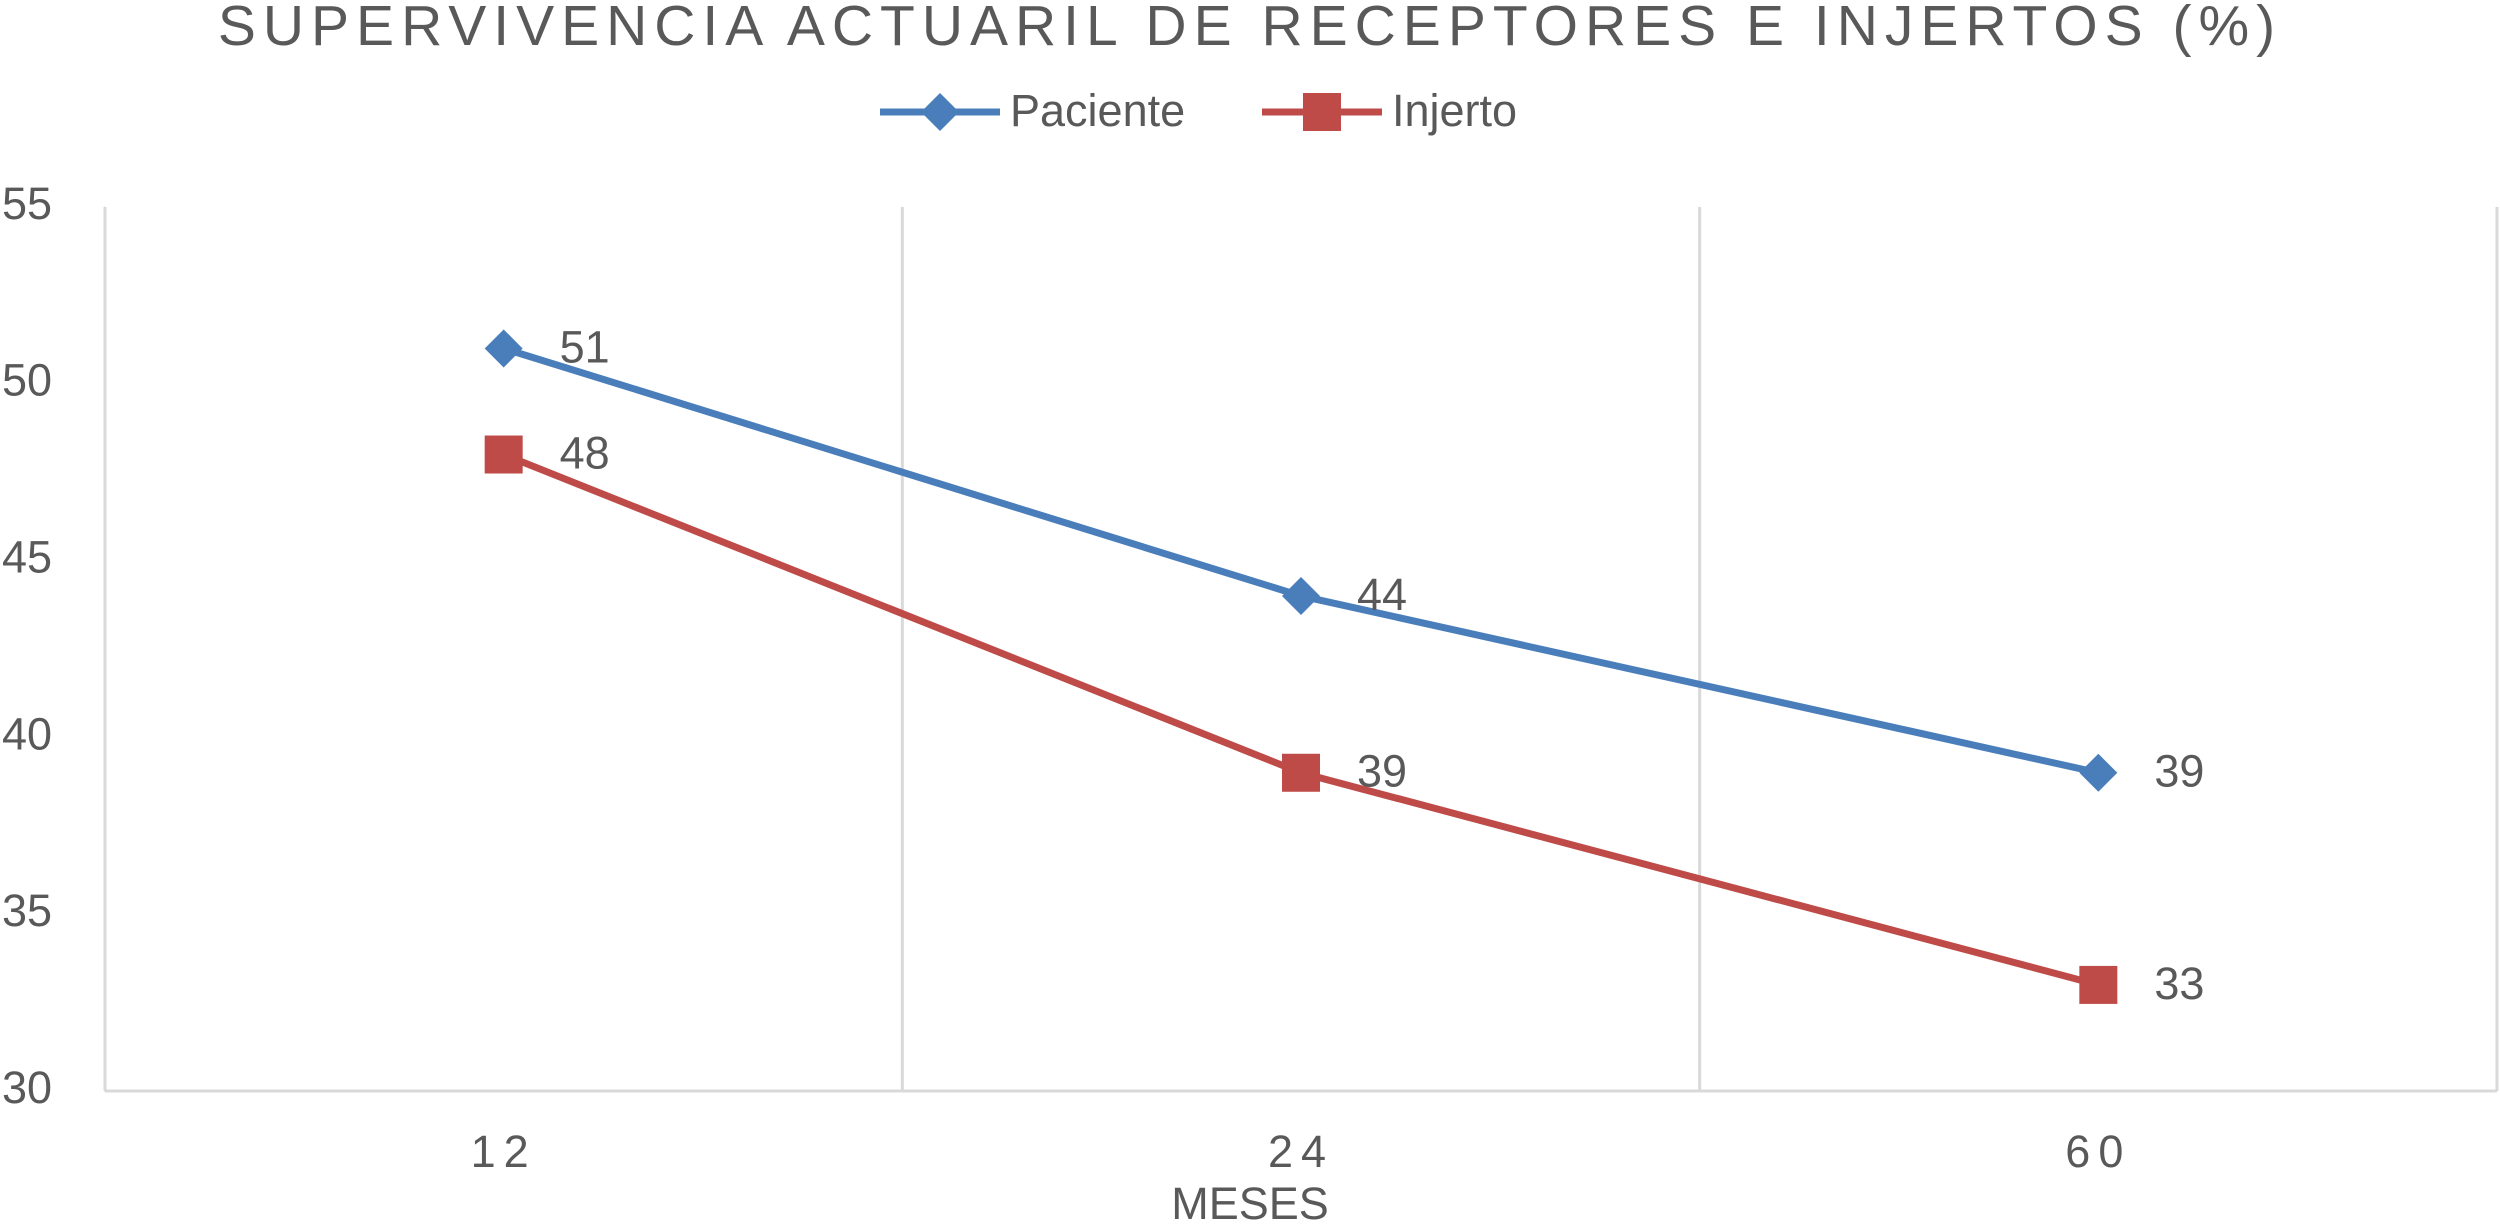  Describe the element at coordinates (585, 346) in the screenshot. I see `data-label: 51` at that location.